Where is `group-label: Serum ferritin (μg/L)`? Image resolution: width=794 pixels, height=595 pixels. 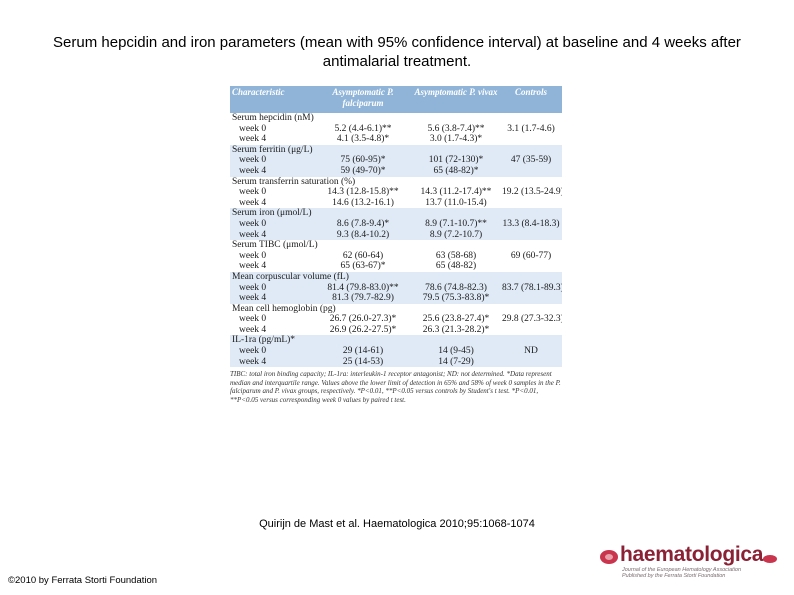
group-label: Serum ferritin (μg/L) is located at coordinates (396, 150).